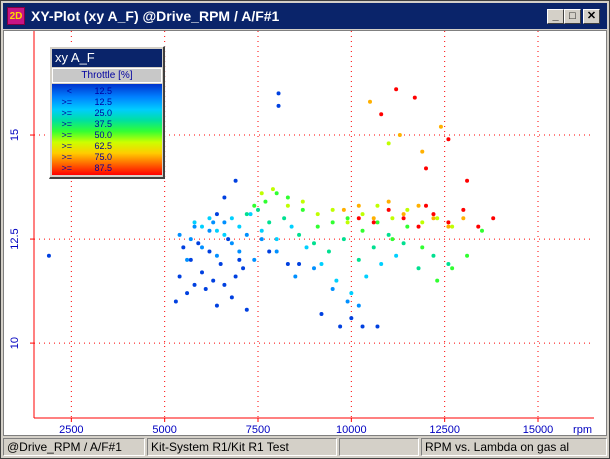 The image size is (610, 459). Describe the element at coordinates (107, 75) in the screenshot. I see `legend-header: Throttle [%]` at that location.